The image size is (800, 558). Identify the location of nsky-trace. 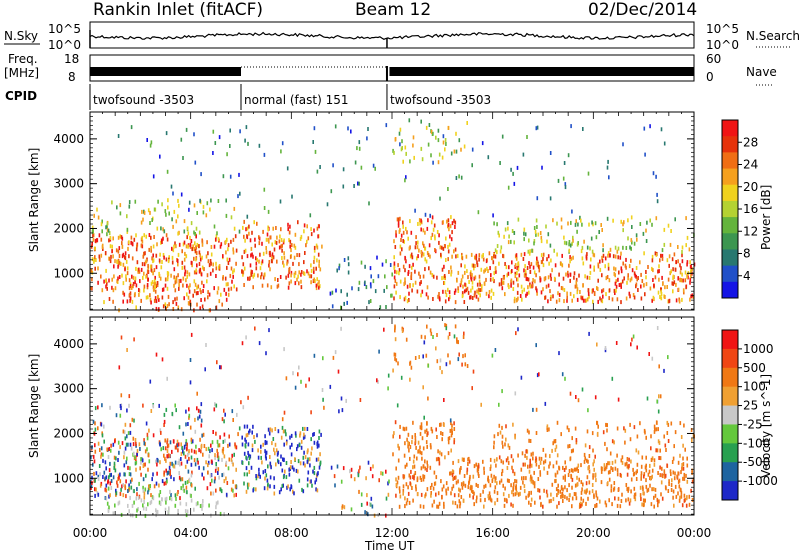
(392, 39).